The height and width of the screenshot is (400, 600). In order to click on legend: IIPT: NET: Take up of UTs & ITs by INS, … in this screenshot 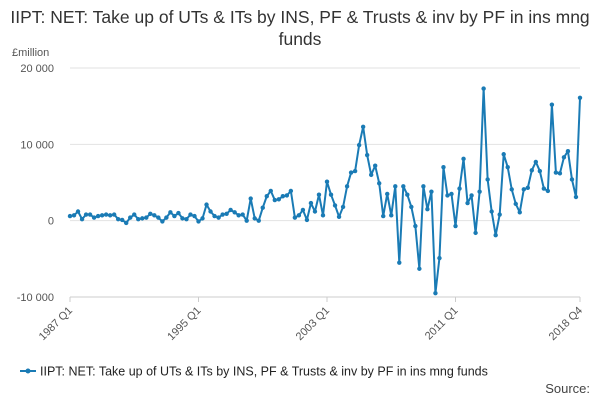, I will do `click(254, 372)`.